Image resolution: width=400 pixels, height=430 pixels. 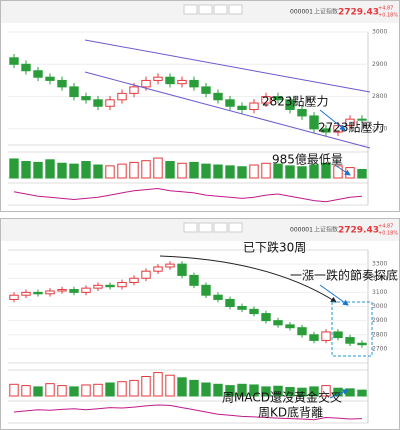 What do you see at coordinates (188, 195) in the screenshot?
I see `kd-line` at bounding box center [188, 195].